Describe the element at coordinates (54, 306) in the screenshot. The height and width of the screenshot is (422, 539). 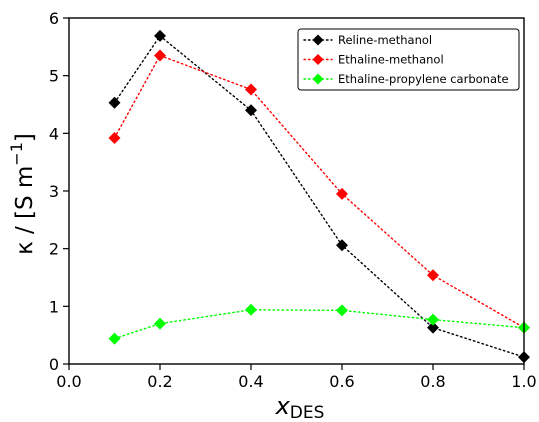
I see `y-tick-label-2: 1` at that location.